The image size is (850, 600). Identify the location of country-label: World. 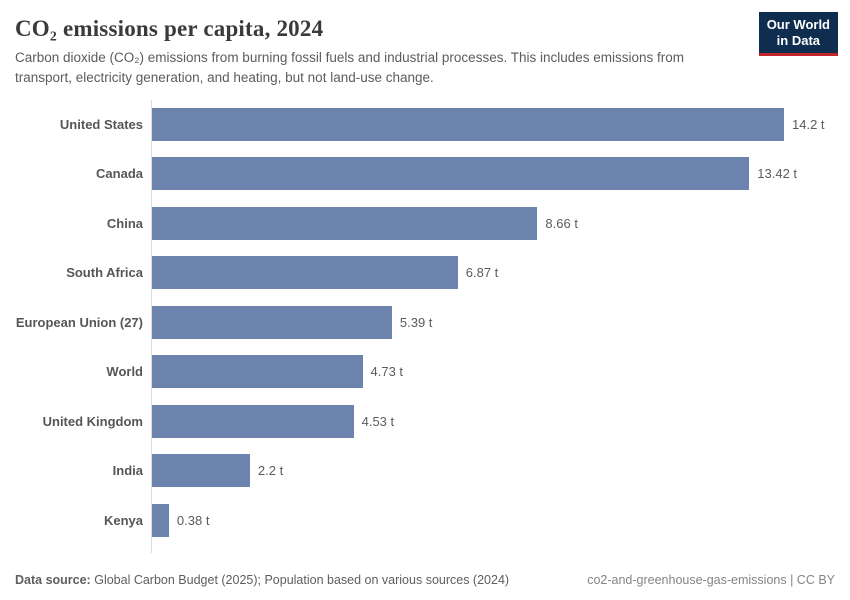
(124, 372).